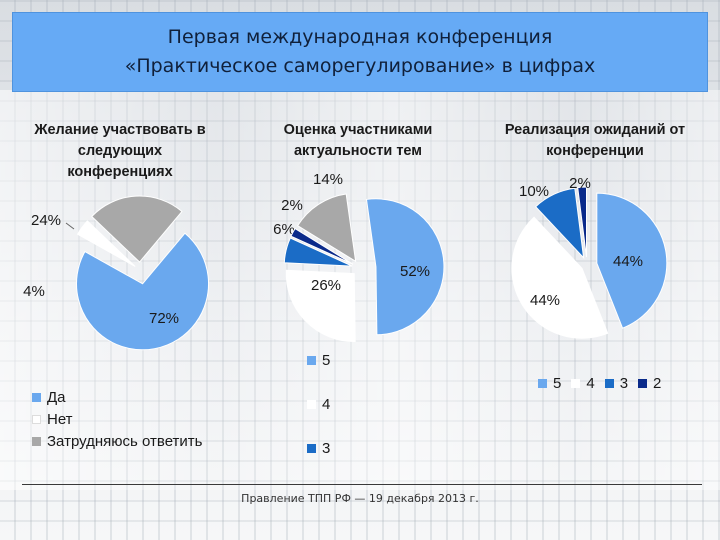 Image resolution: width=720 pixels, height=540 pixels. Describe the element at coordinates (328, 179) in the screenshot. I see `pie-data-label: 14%` at that location.